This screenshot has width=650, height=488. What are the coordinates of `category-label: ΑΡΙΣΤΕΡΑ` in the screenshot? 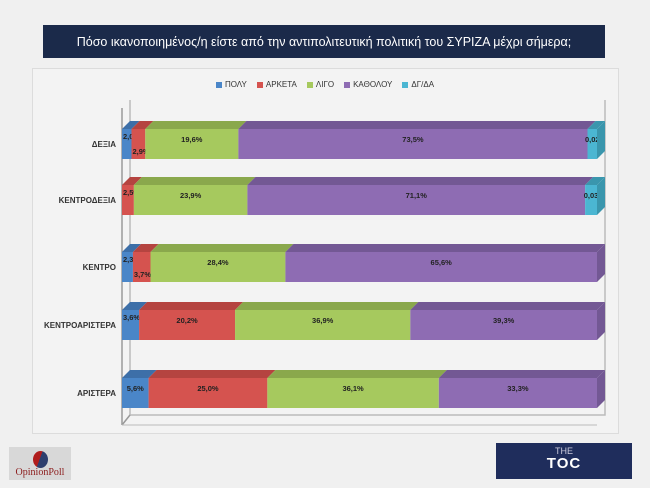 It's located at (96, 393).